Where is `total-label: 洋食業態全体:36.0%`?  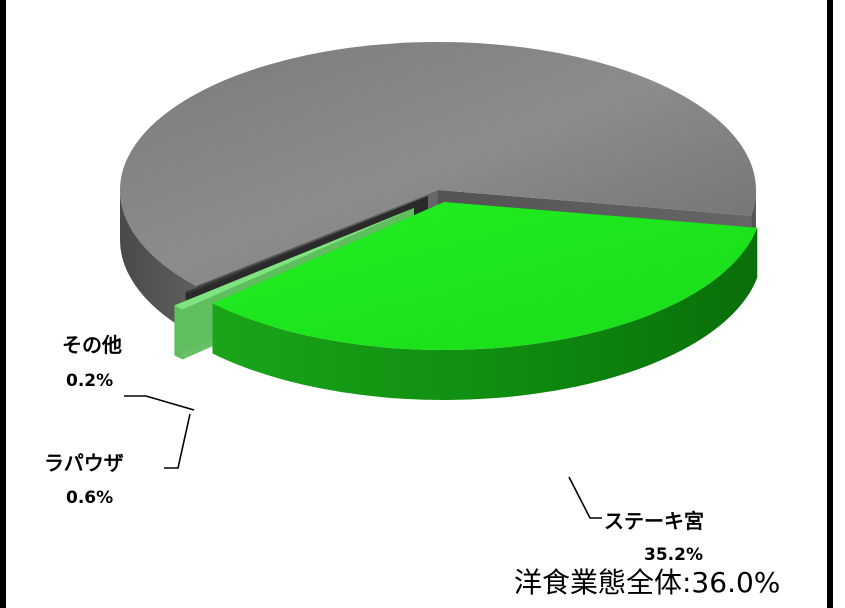
total-label: 洋食業態全体:36.0% is located at coordinates (647, 582).